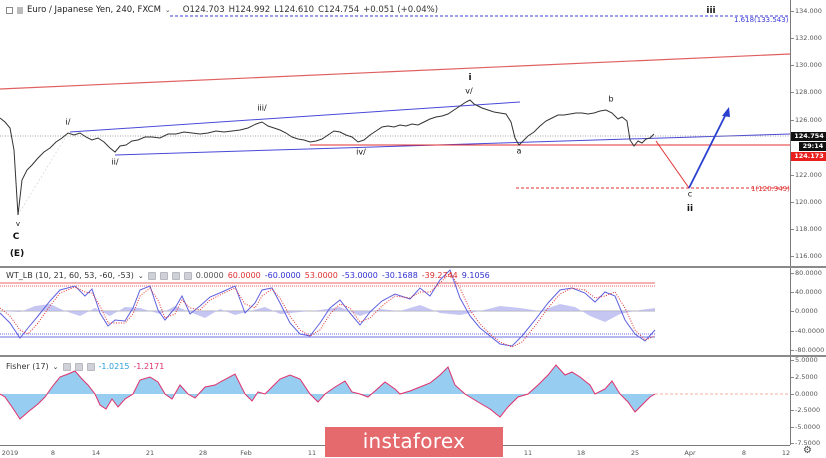  I want to click on time-label: 28, so click(203, 453).